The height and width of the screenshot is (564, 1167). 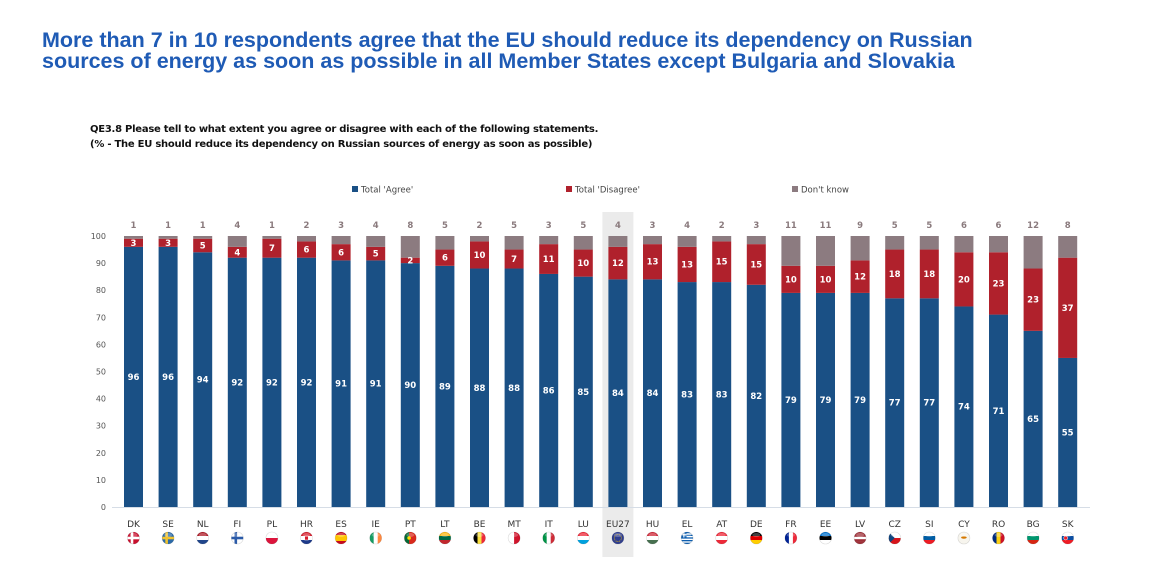 What do you see at coordinates (410, 247) in the screenshot?
I see `bar-dont-know-pt` at bounding box center [410, 247].